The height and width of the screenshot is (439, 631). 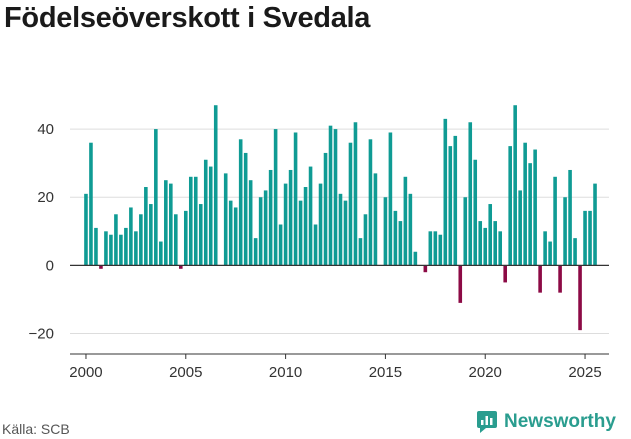 What do you see at coordinates (185, 372) in the screenshot?
I see `x-tick-label: 2005` at bounding box center [185, 372].